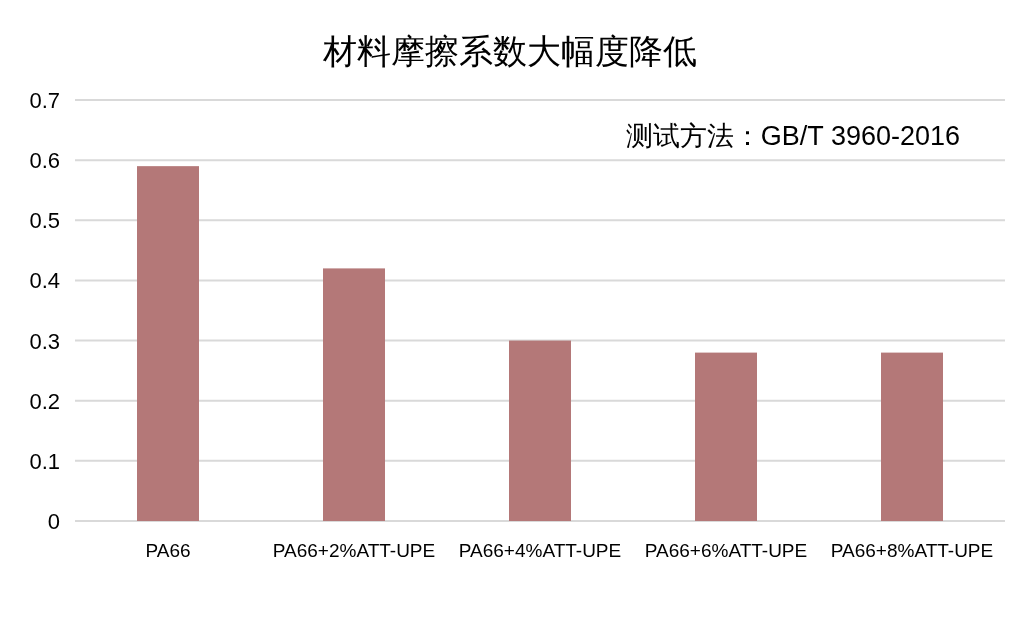 This screenshot has height=641, width=1020. What do you see at coordinates (44, 281) in the screenshot?
I see `y-tick-label: 0.4` at bounding box center [44, 281].